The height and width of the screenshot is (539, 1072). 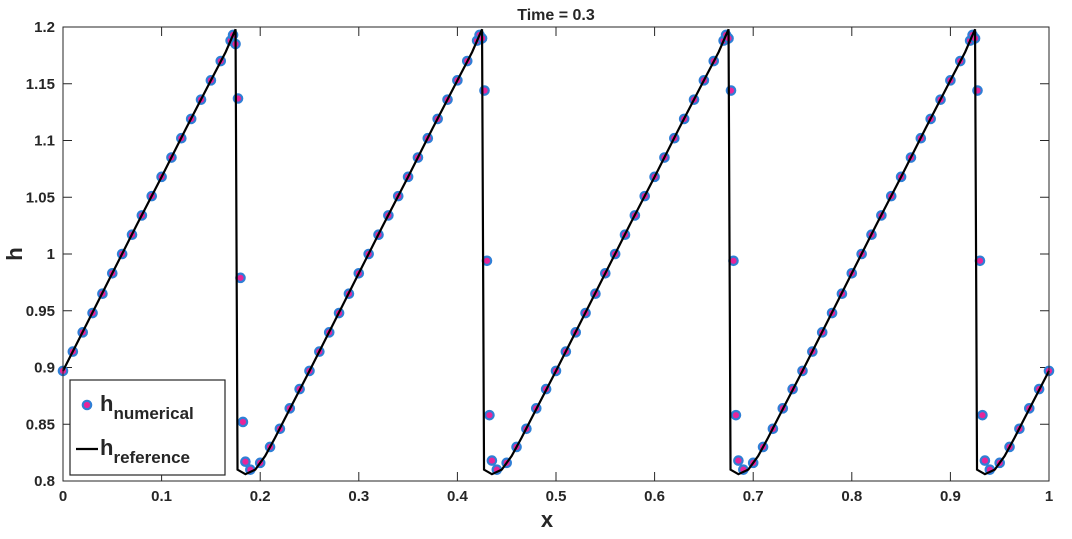 What do you see at coordinates (458, 496) in the screenshot?
I see `x-tick-label: 0.4` at bounding box center [458, 496].